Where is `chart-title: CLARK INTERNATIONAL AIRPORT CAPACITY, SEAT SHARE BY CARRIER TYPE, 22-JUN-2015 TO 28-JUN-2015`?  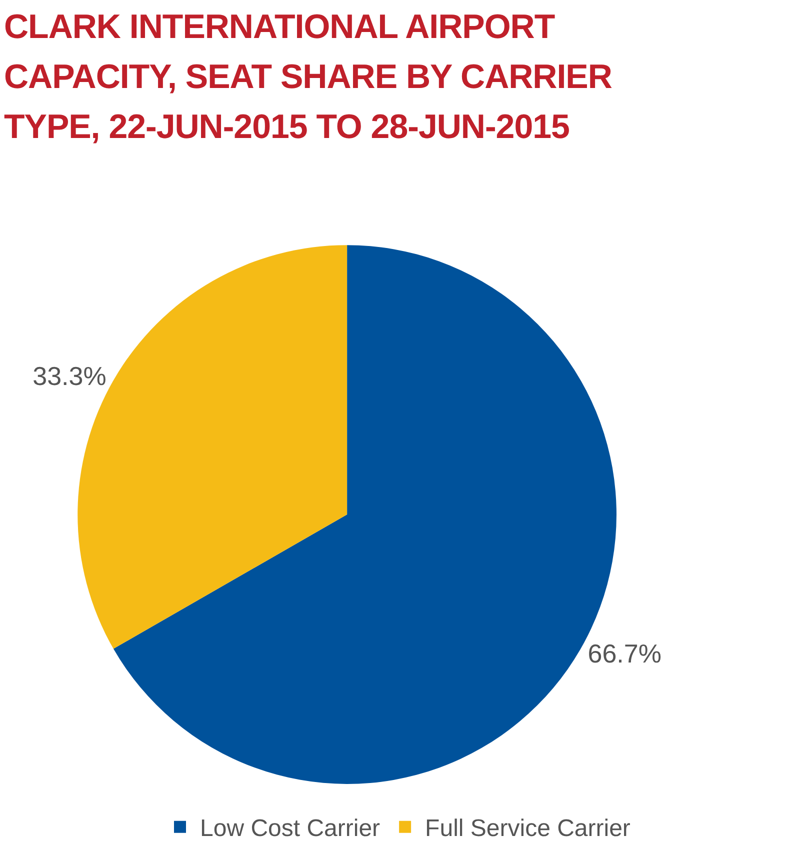 chart-title: CLARK INTERNATIONAL AIRPORT CAPACITY, SEAT SHARE BY CARRIER TYPE, 22-JUN-2015 TO 28-JUN-2015 is located at coordinates (308, 77).